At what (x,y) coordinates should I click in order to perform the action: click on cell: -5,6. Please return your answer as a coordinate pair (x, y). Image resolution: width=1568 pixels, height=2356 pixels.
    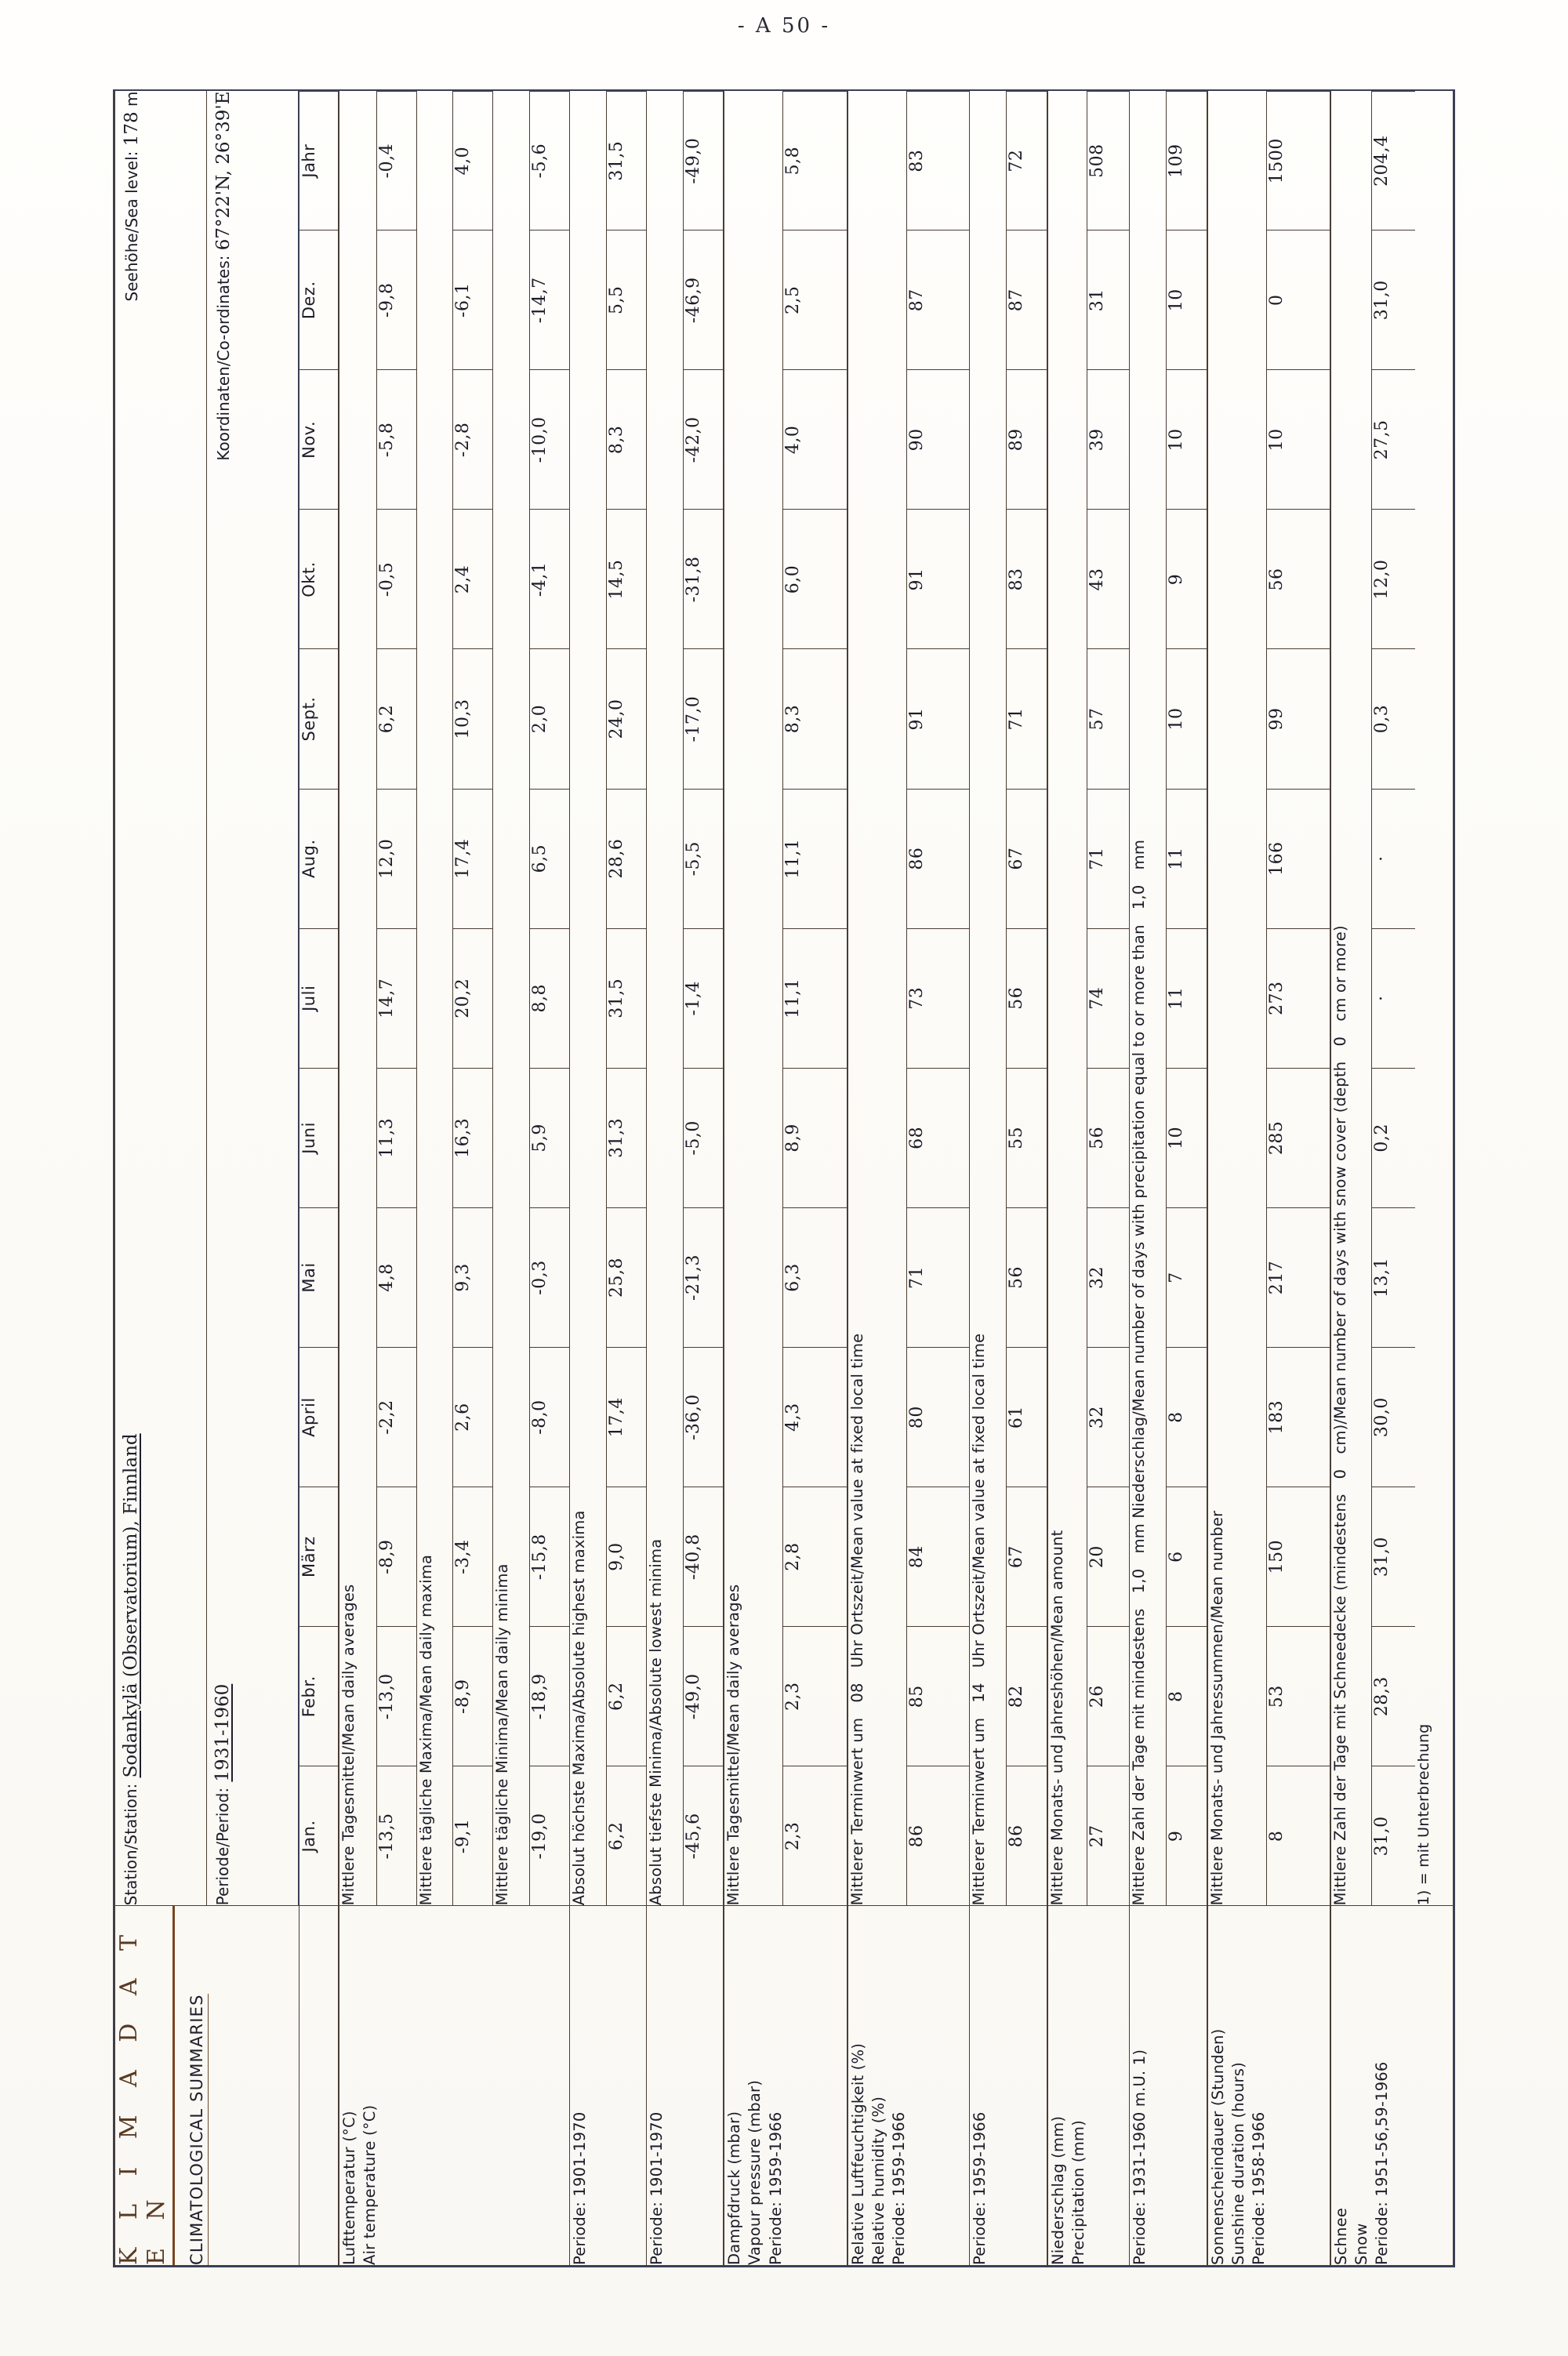
    Looking at the image, I should click on (549, 161).